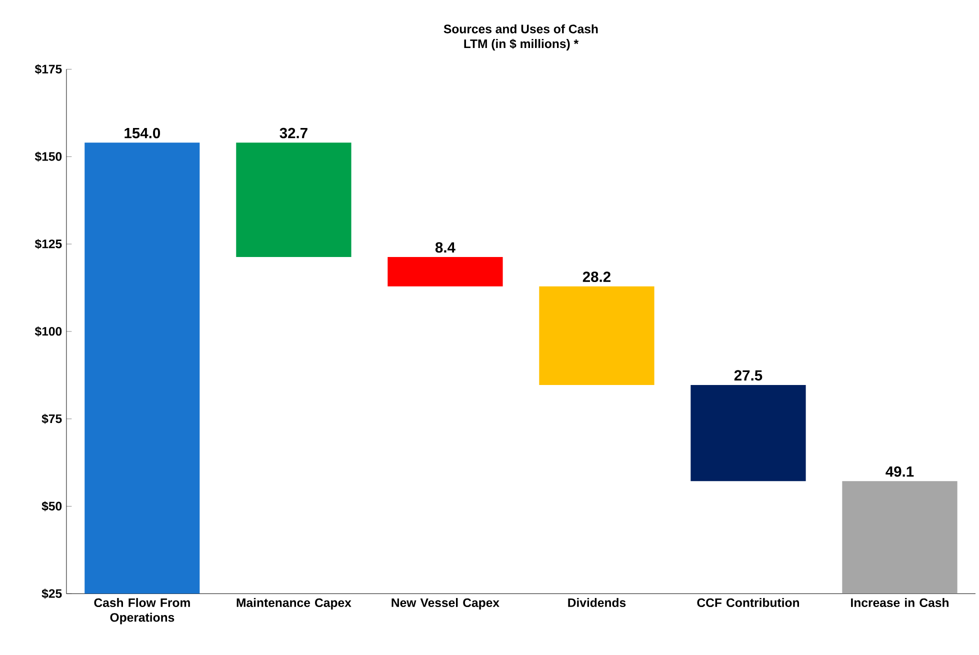  I want to click on data-label: 8.4, so click(445, 247).